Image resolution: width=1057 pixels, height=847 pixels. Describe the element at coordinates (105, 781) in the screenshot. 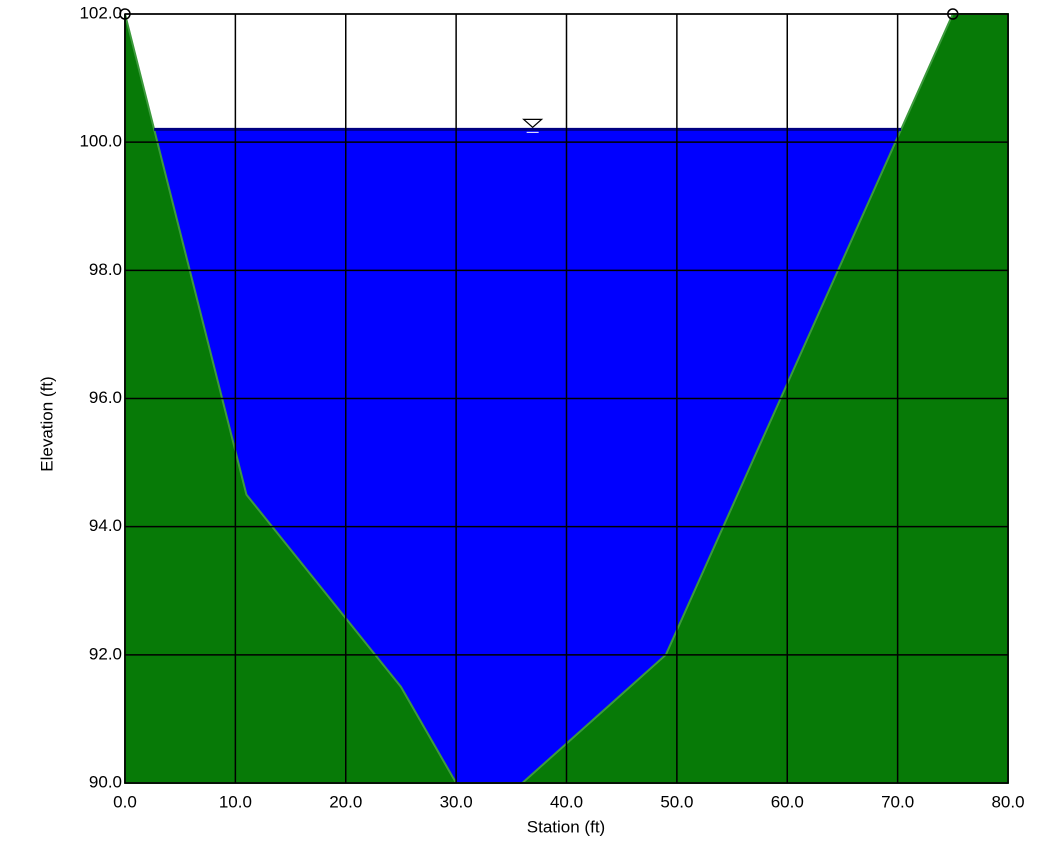

I see `y-tick-label: 90.0` at that location.